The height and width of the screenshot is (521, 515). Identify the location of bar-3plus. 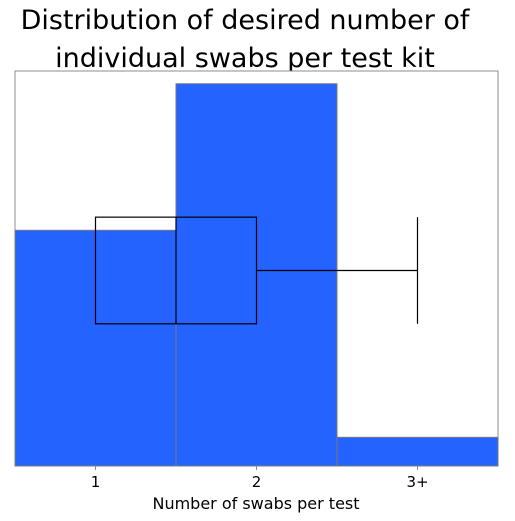
(417, 451).